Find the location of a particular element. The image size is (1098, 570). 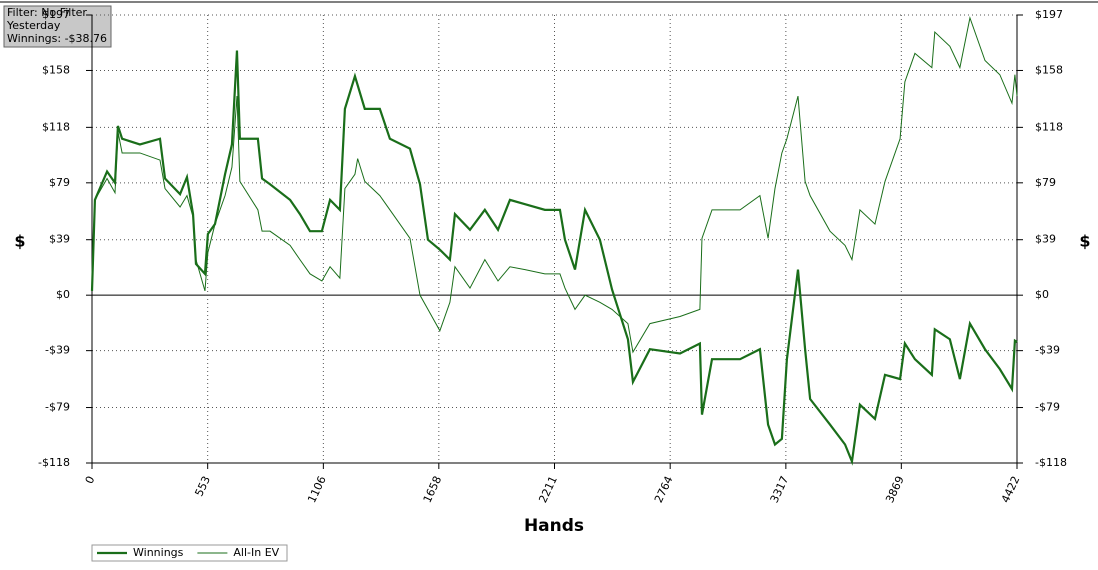

info-box-bg is located at coordinates (57, 26).